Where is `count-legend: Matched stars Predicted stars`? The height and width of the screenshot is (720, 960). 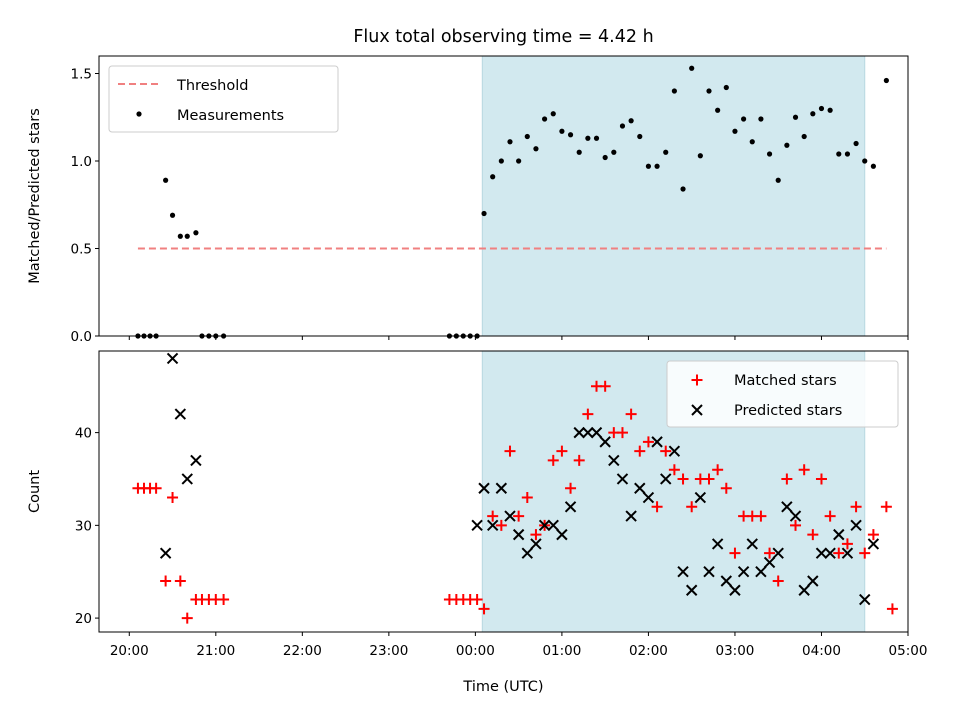 count-legend: Matched stars Predicted stars is located at coordinates (782, 394).